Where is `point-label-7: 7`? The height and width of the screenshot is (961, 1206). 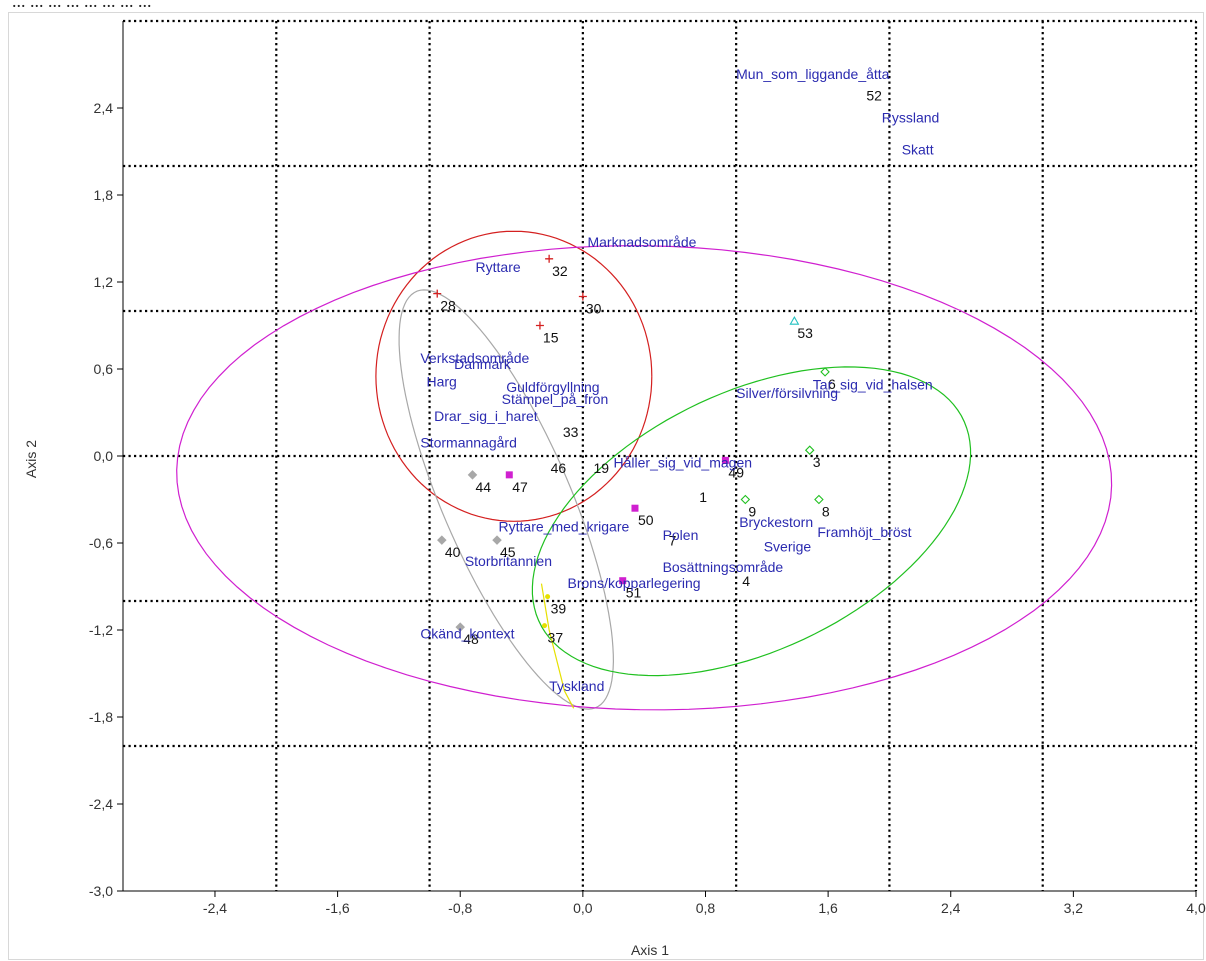
point-label-7: 7 is located at coordinates (673, 541).